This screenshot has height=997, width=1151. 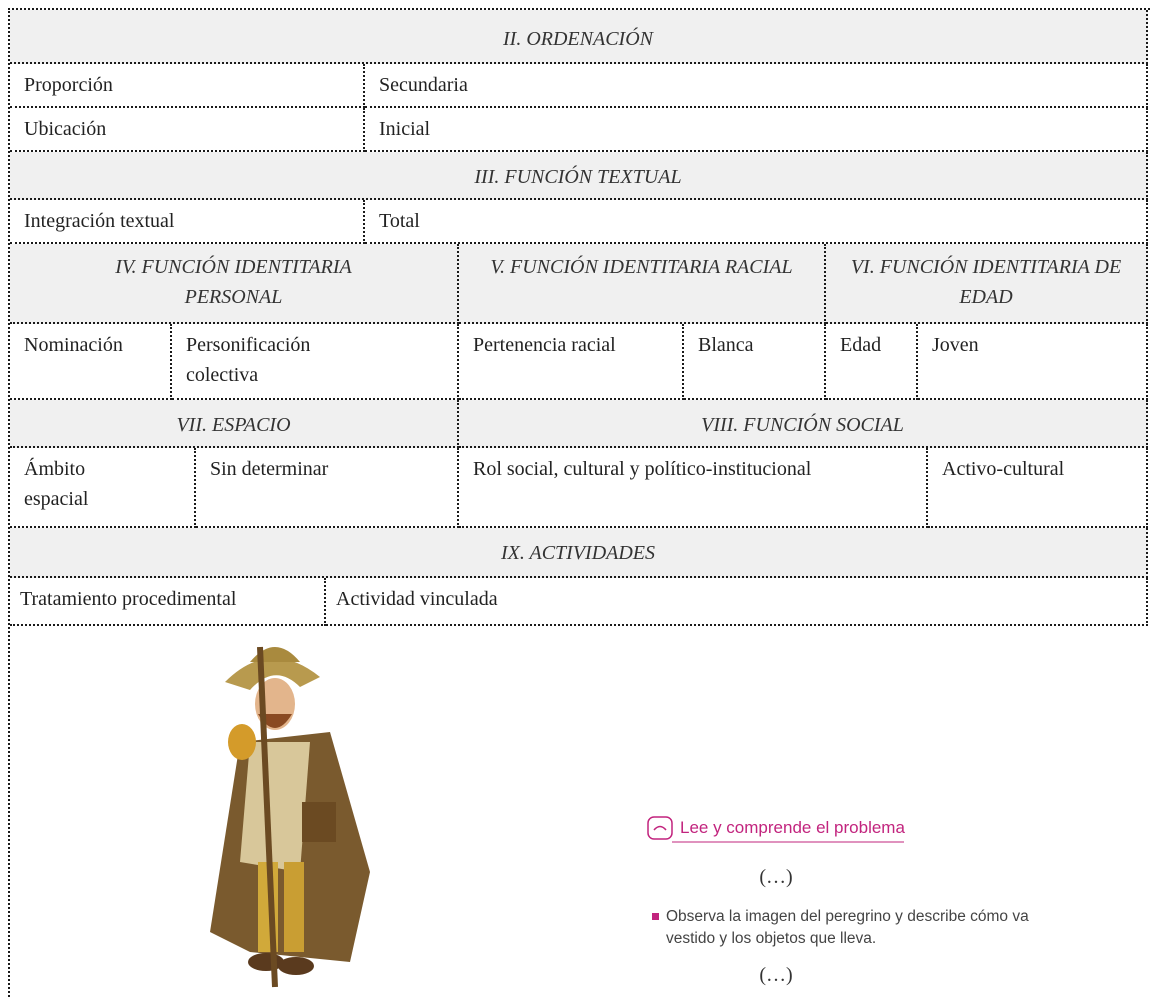 I want to click on cell: Sin determinar, so click(x=327, y=488).